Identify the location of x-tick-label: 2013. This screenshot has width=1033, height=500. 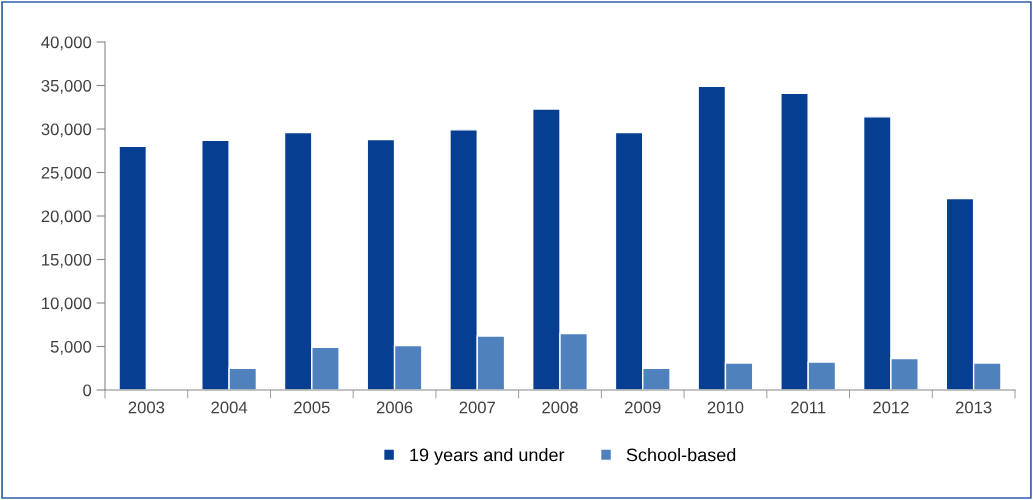
(973, 407).